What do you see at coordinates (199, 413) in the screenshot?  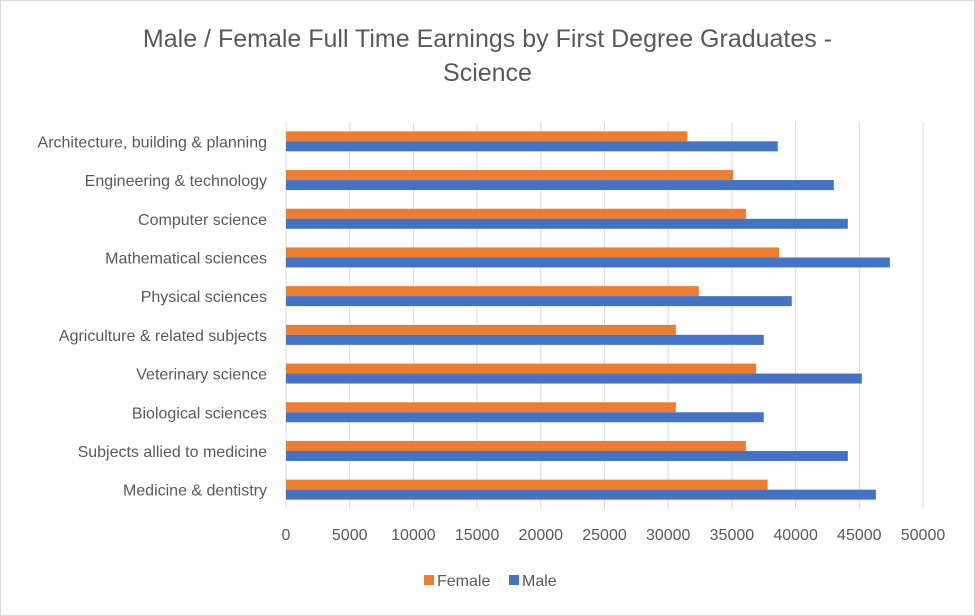 I see `category-label: Biological sciences` at bounding box center [199, 413].